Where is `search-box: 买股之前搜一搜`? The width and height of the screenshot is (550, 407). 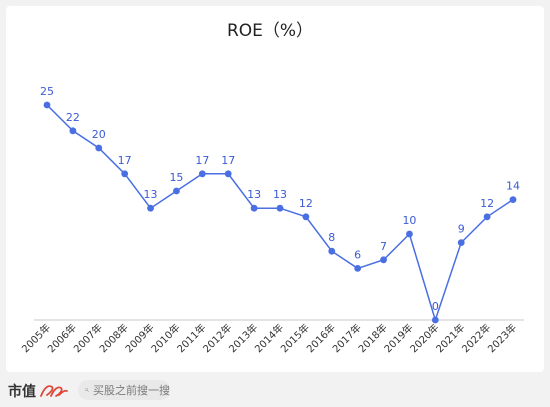
search-box: 买股之前搜一搜 is located at coordinates (124, 390).